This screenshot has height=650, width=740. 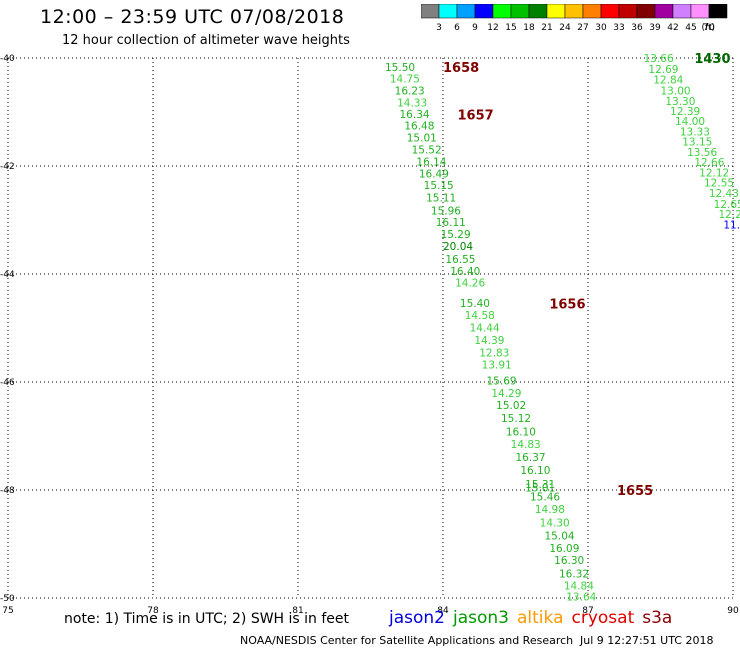 I want to click on wave-height-value: 15.52, so click(x=427, y=150).